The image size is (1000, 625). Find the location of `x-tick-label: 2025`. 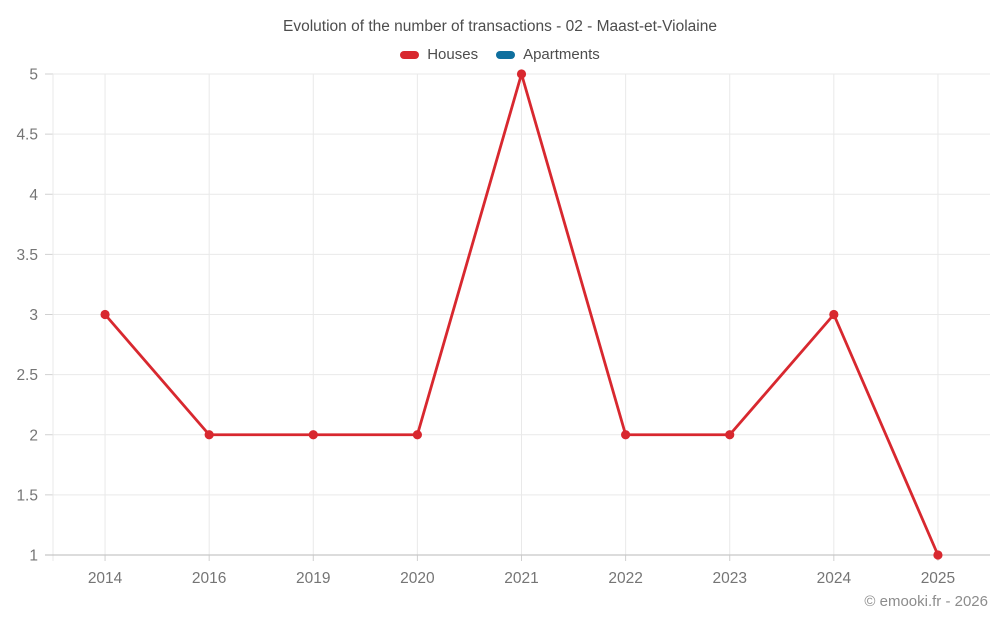

x-tick-label: 2025 is located at coordinates (938, 578).